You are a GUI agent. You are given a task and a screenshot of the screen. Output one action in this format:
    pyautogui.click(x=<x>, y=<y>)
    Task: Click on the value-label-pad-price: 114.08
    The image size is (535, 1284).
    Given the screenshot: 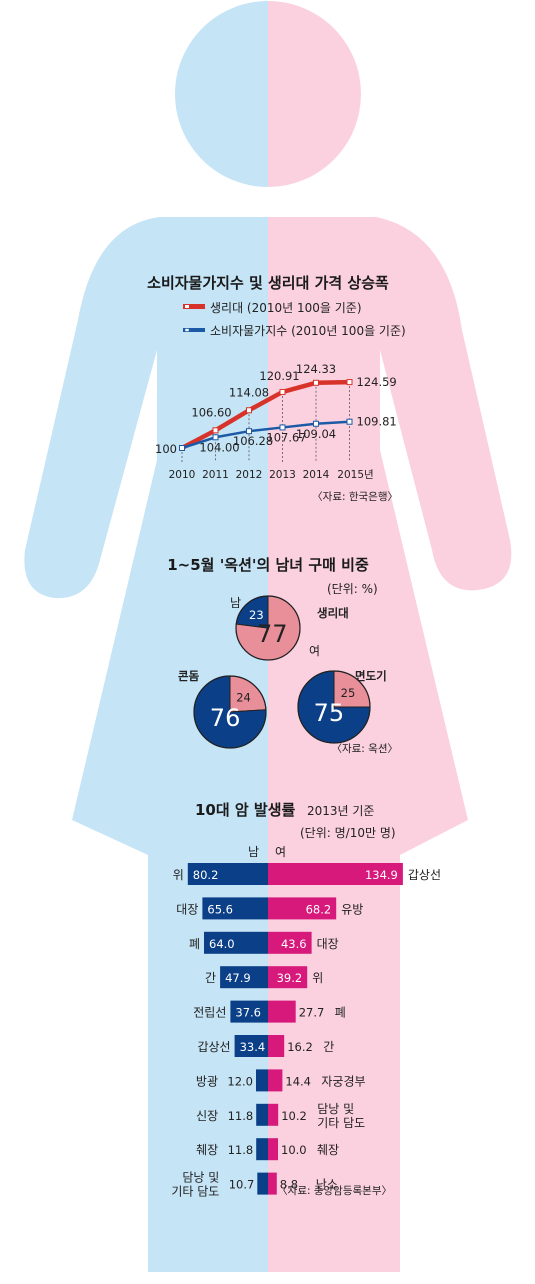 What is the action you would take?
    pyautogui.click(x=249, y=392)
    